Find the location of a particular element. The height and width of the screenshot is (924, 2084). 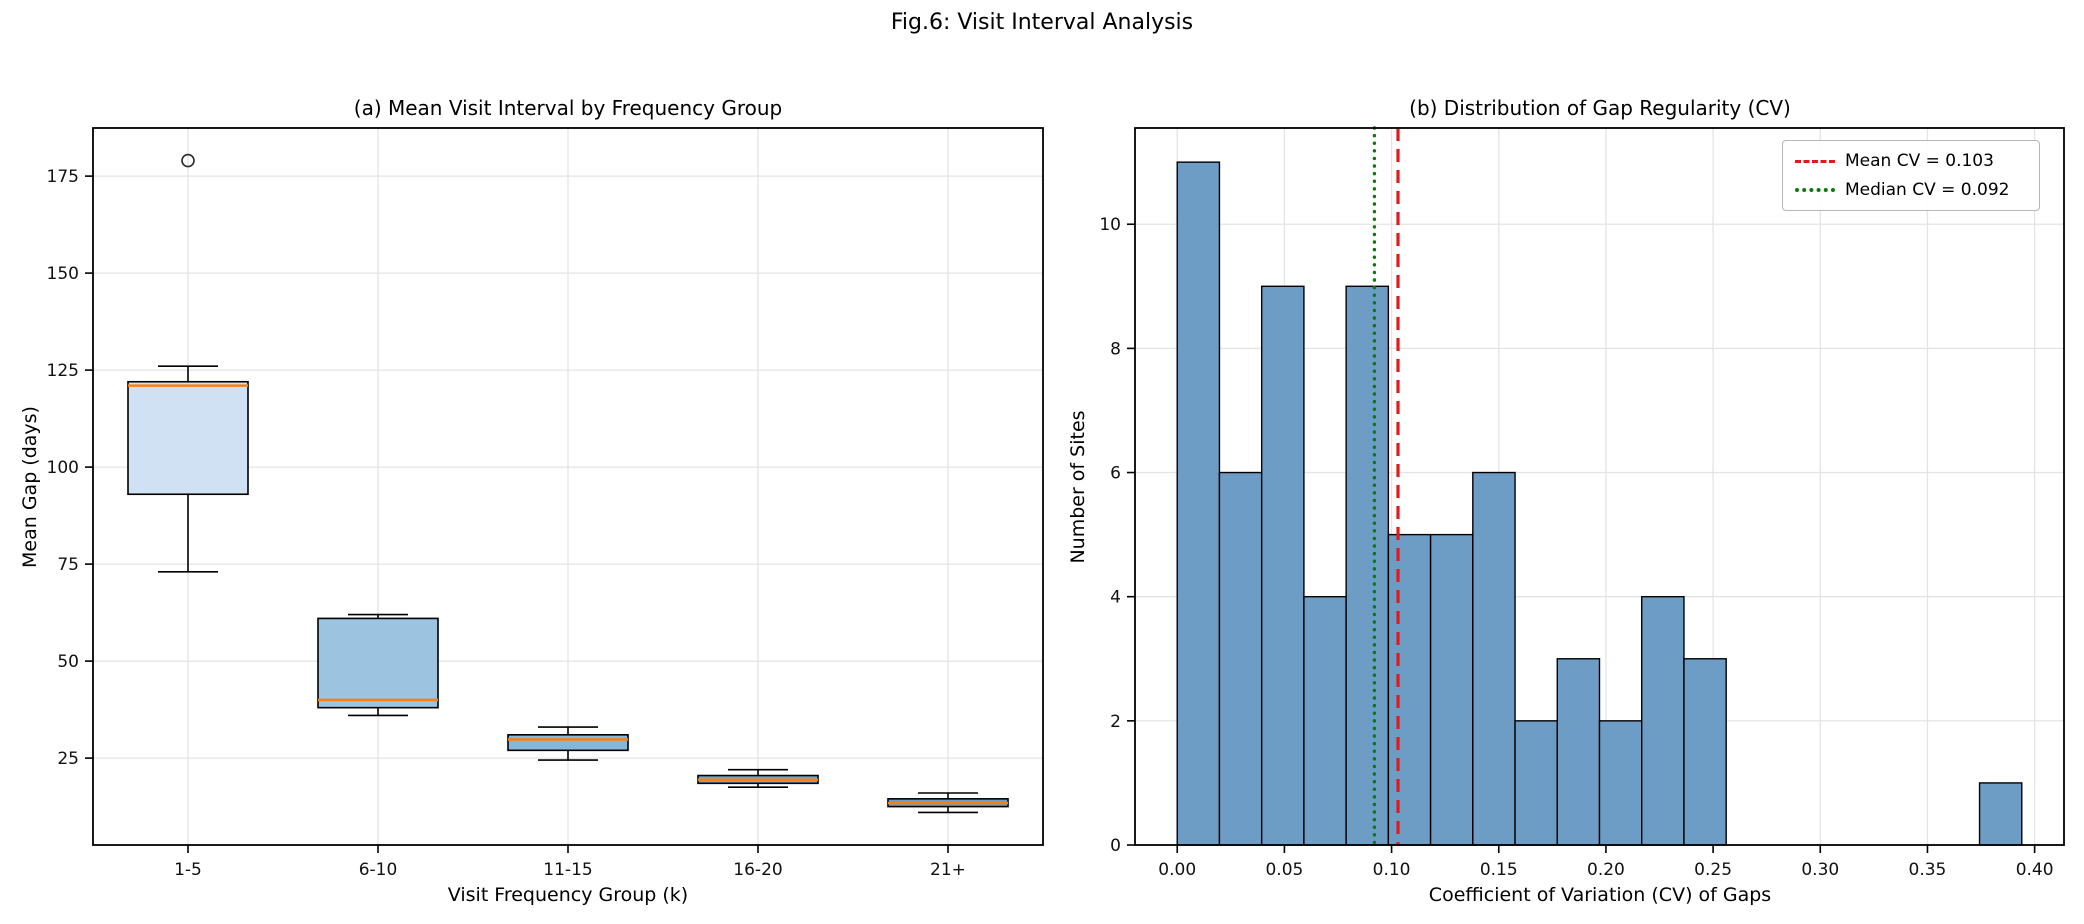

figure-title: Fig.6: Visit Interval Analysis is located at coordinates (1042, 22).